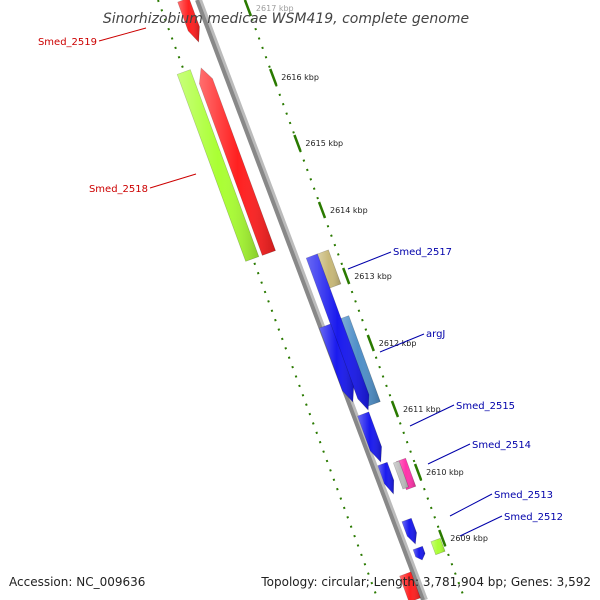 The height and width of the screenshot is (600, 600). What do you see at coordinates (349, 210) in the screenshot?
I see `scale-tick-label: 2614 kbp` at bounding box center [349, 210].